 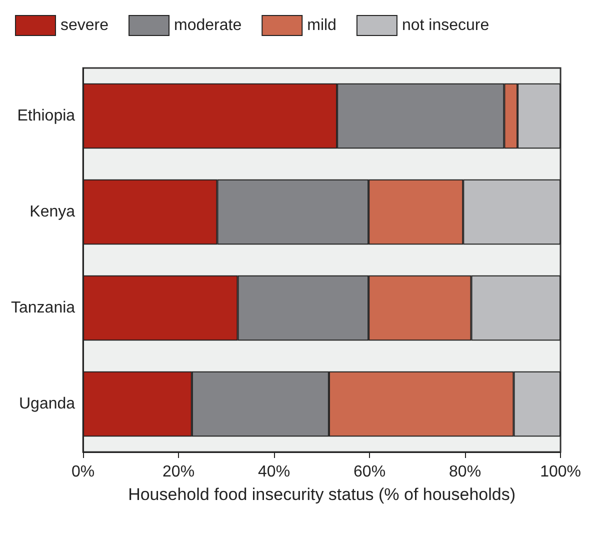 What do you see at coordinates (46, 116) in the screenshot?
I see `y-tick-label: Ethiopia` at bounding box center [46, 116].